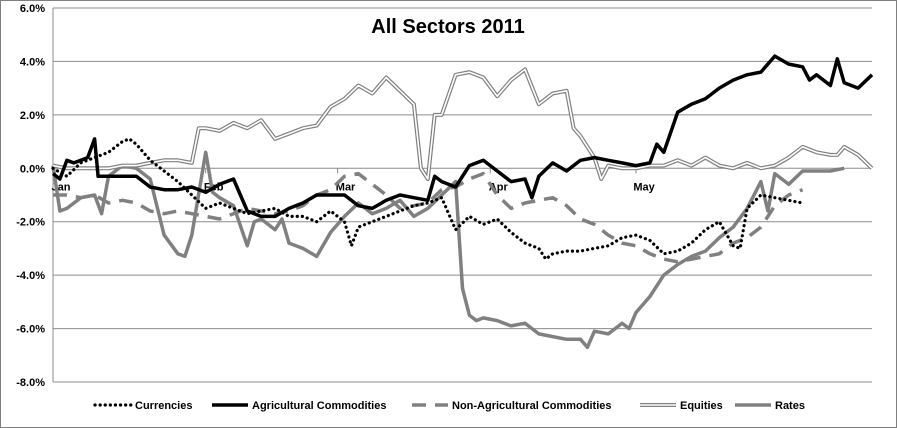  I want to click on y-tick-label: -4.0%, so click(30, 276).